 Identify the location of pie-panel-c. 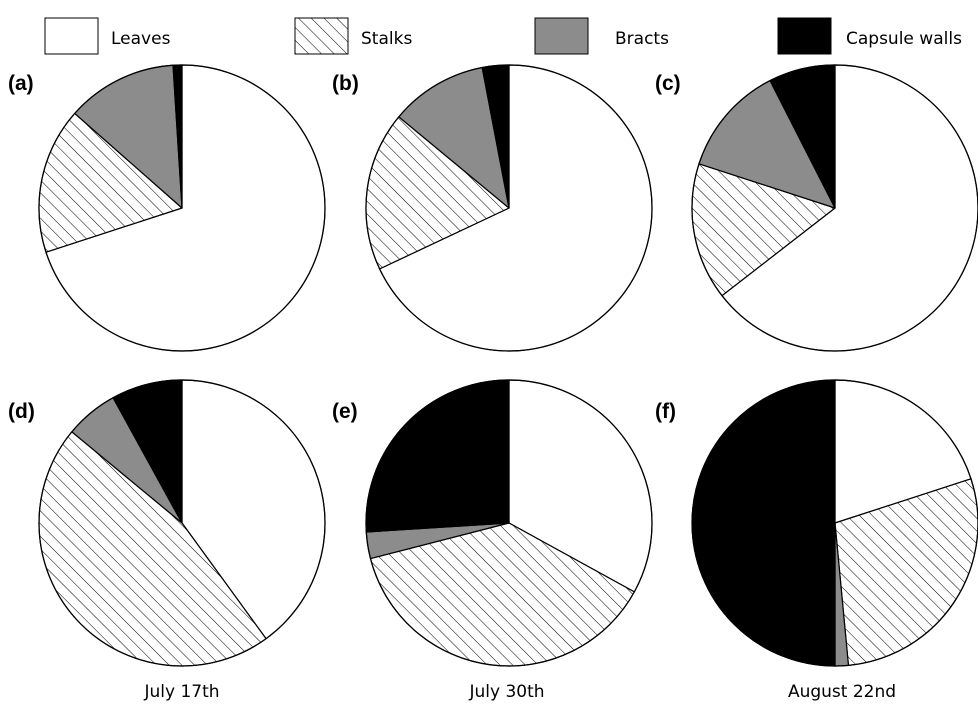
(834, 208).